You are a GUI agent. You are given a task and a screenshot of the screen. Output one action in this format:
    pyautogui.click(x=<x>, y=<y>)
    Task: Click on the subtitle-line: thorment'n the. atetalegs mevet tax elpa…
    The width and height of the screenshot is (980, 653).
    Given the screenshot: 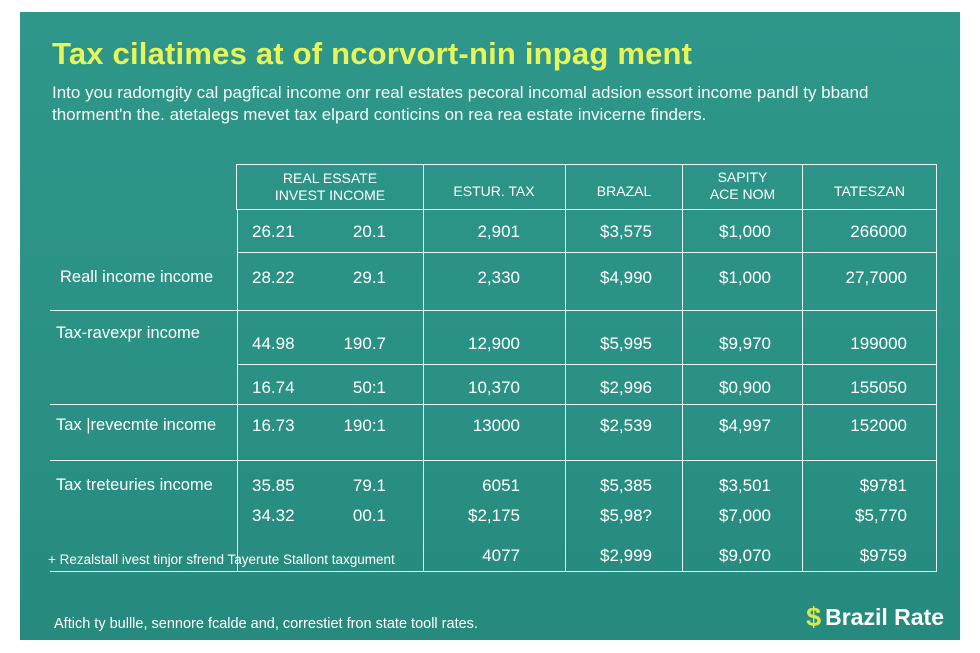 What is the action you would take?
    pyautogui.click(x=379, y=114)
    